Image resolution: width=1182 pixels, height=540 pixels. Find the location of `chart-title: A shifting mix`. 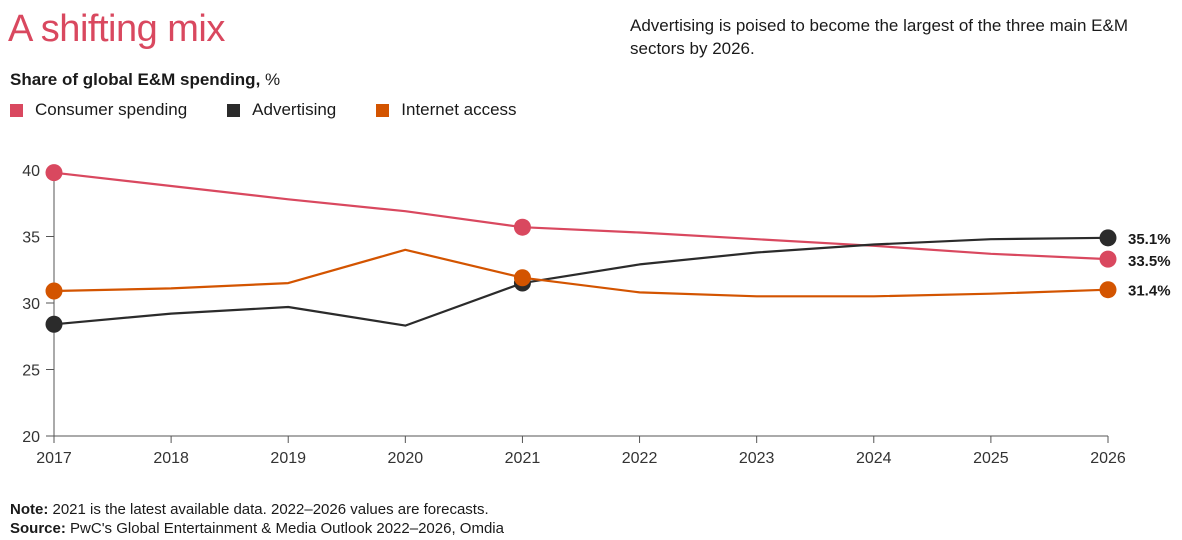

chart-title: A shifting mix is located at coordinates (116, 29).